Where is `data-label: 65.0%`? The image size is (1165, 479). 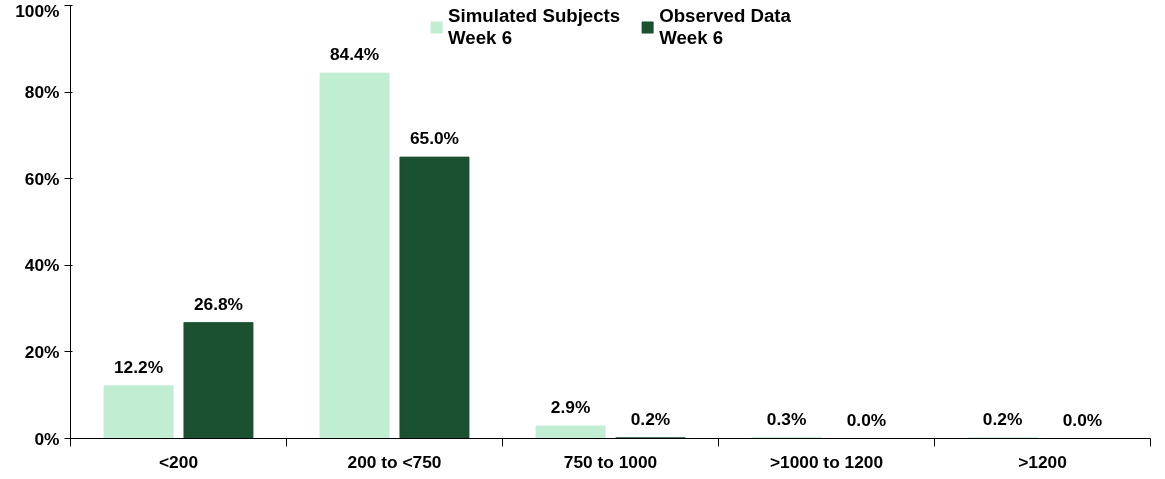 data-label: 65.0% is located at coordinates (434, 138).